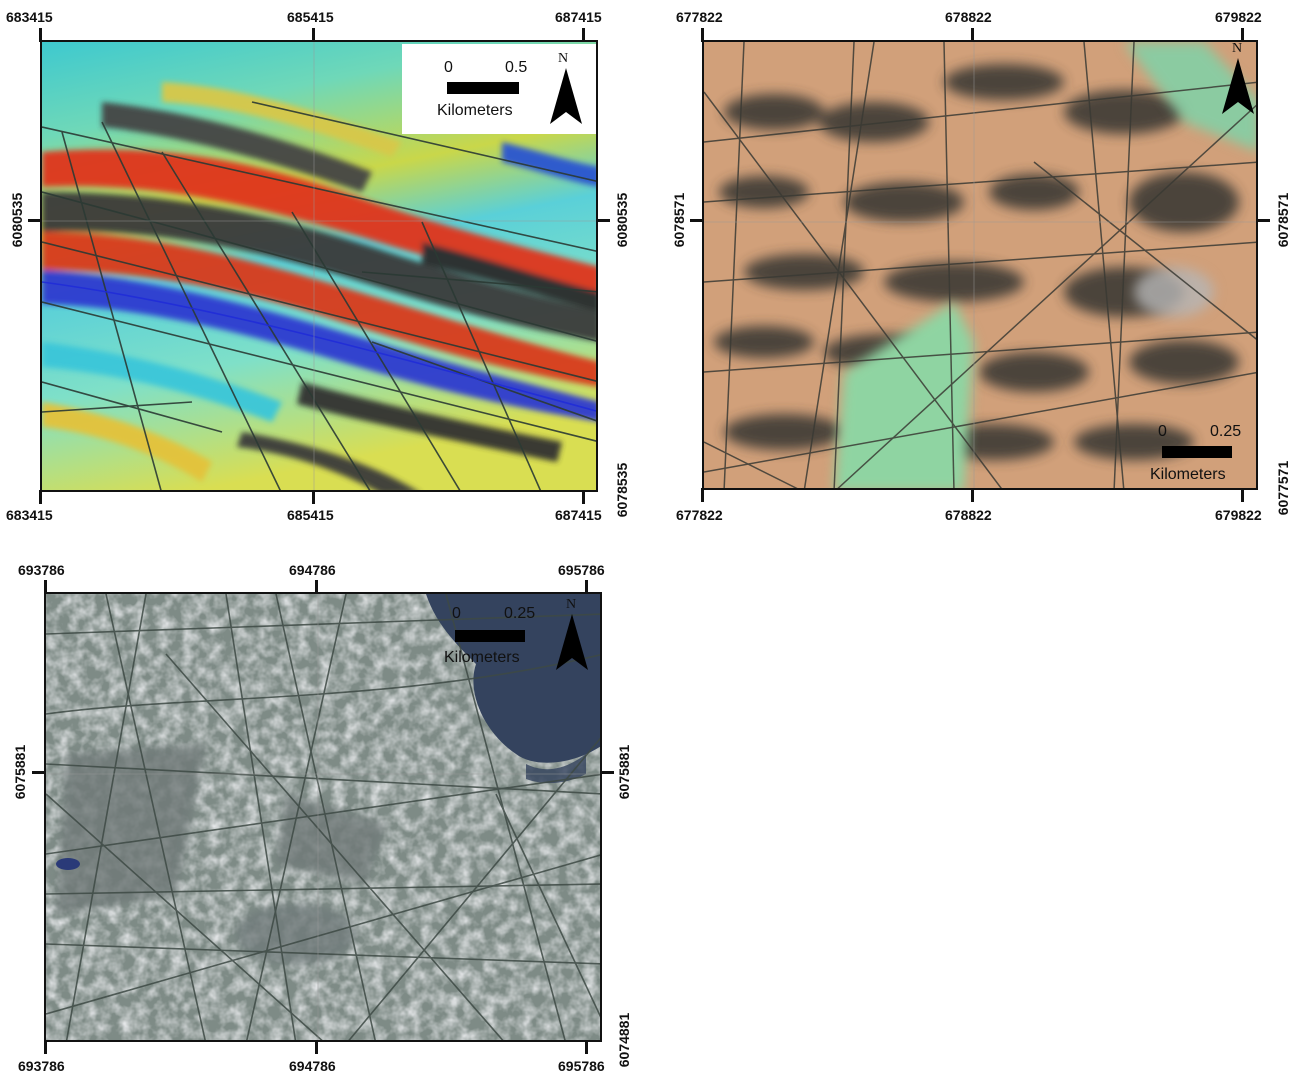 The image size is (1294, 1076). I want to click on x-tick-label-bottom-3: 679822, so click(1238, 515).